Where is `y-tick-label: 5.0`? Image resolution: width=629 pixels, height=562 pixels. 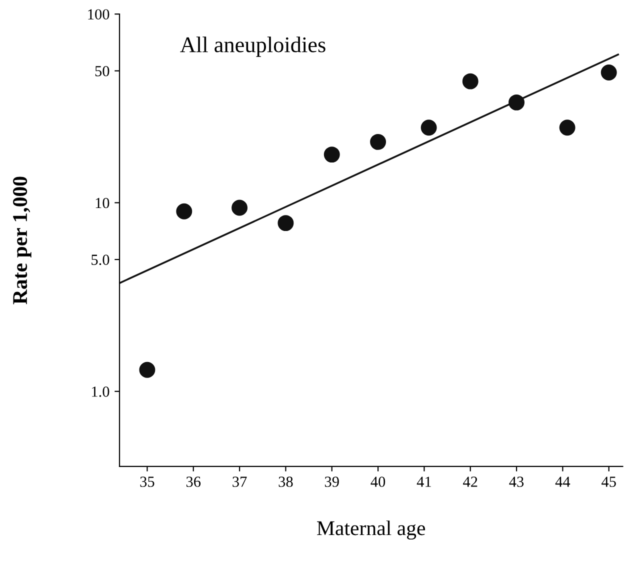
y-tick-label: 5.0 is located at coordinates (101, 260).